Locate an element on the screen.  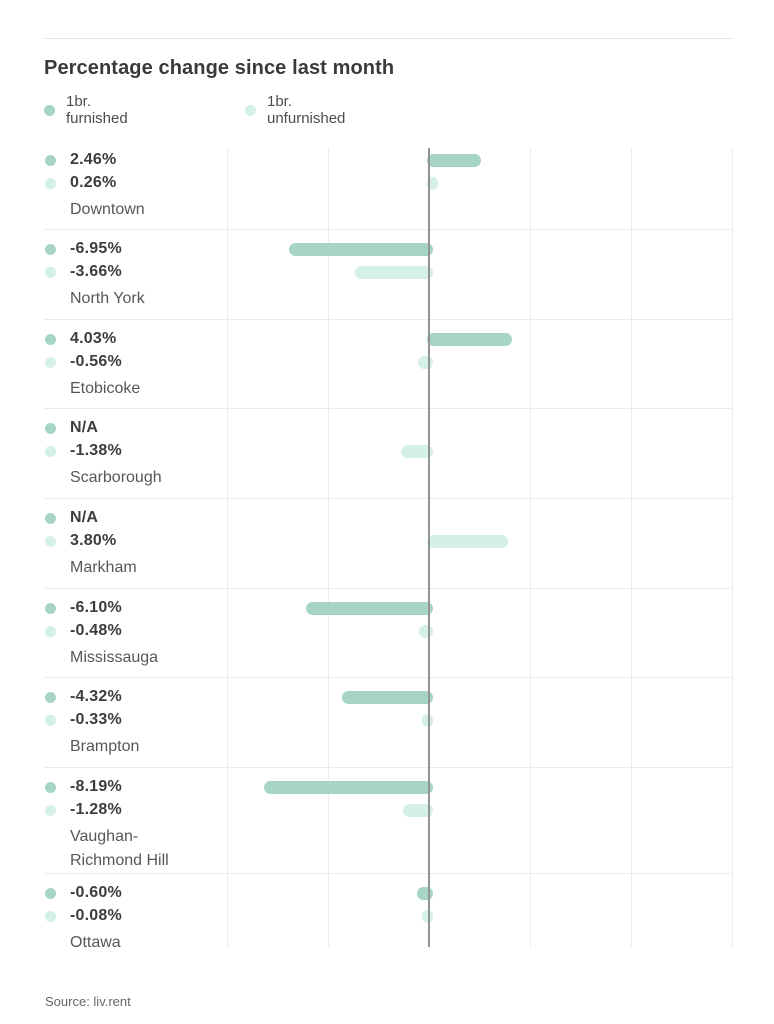
furnished-value: 4.03% is located at coordinates (93, 338).